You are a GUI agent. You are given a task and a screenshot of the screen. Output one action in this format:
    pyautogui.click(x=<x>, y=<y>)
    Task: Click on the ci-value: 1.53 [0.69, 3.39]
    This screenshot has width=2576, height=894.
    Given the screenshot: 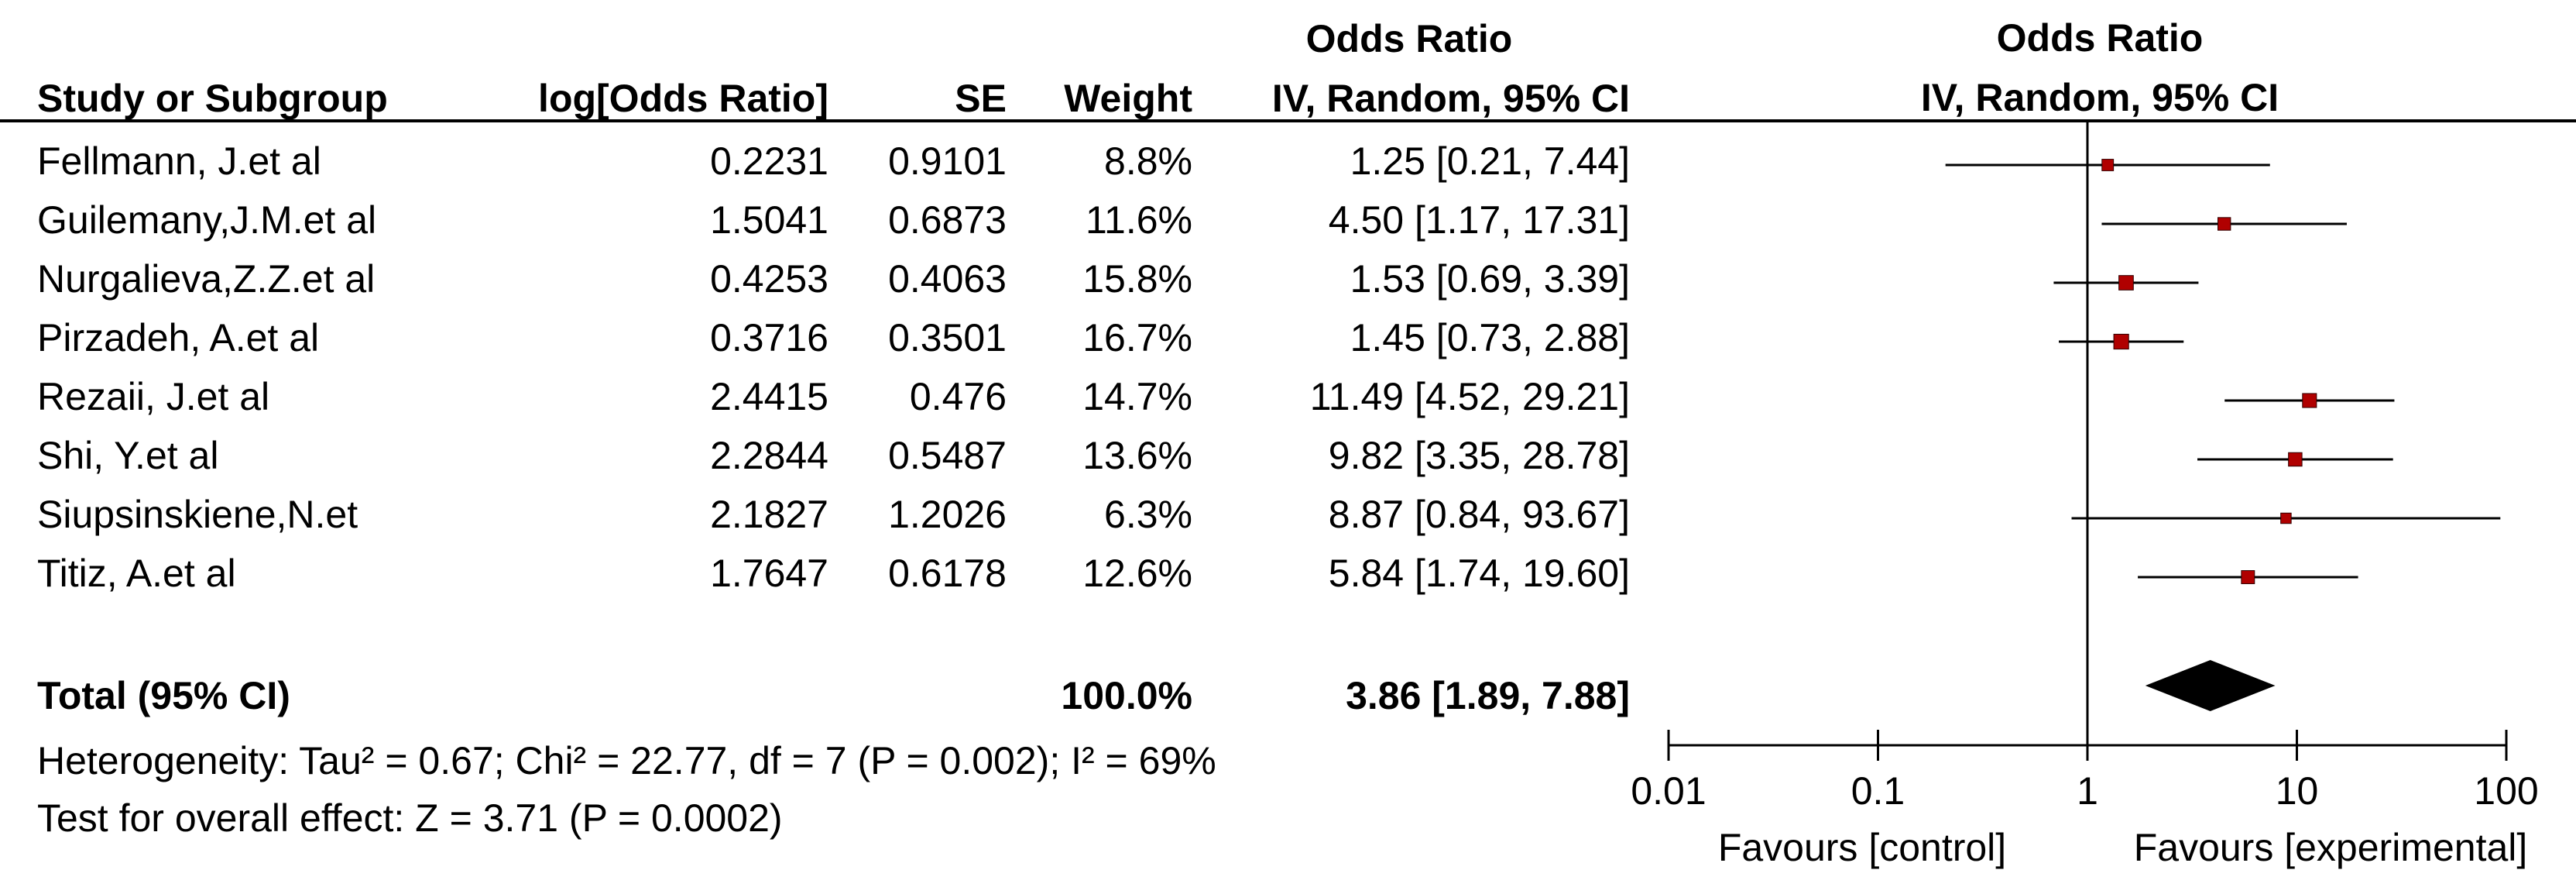 What is the action you would take?
    pyautogui.click(x=1490, y=279)
    